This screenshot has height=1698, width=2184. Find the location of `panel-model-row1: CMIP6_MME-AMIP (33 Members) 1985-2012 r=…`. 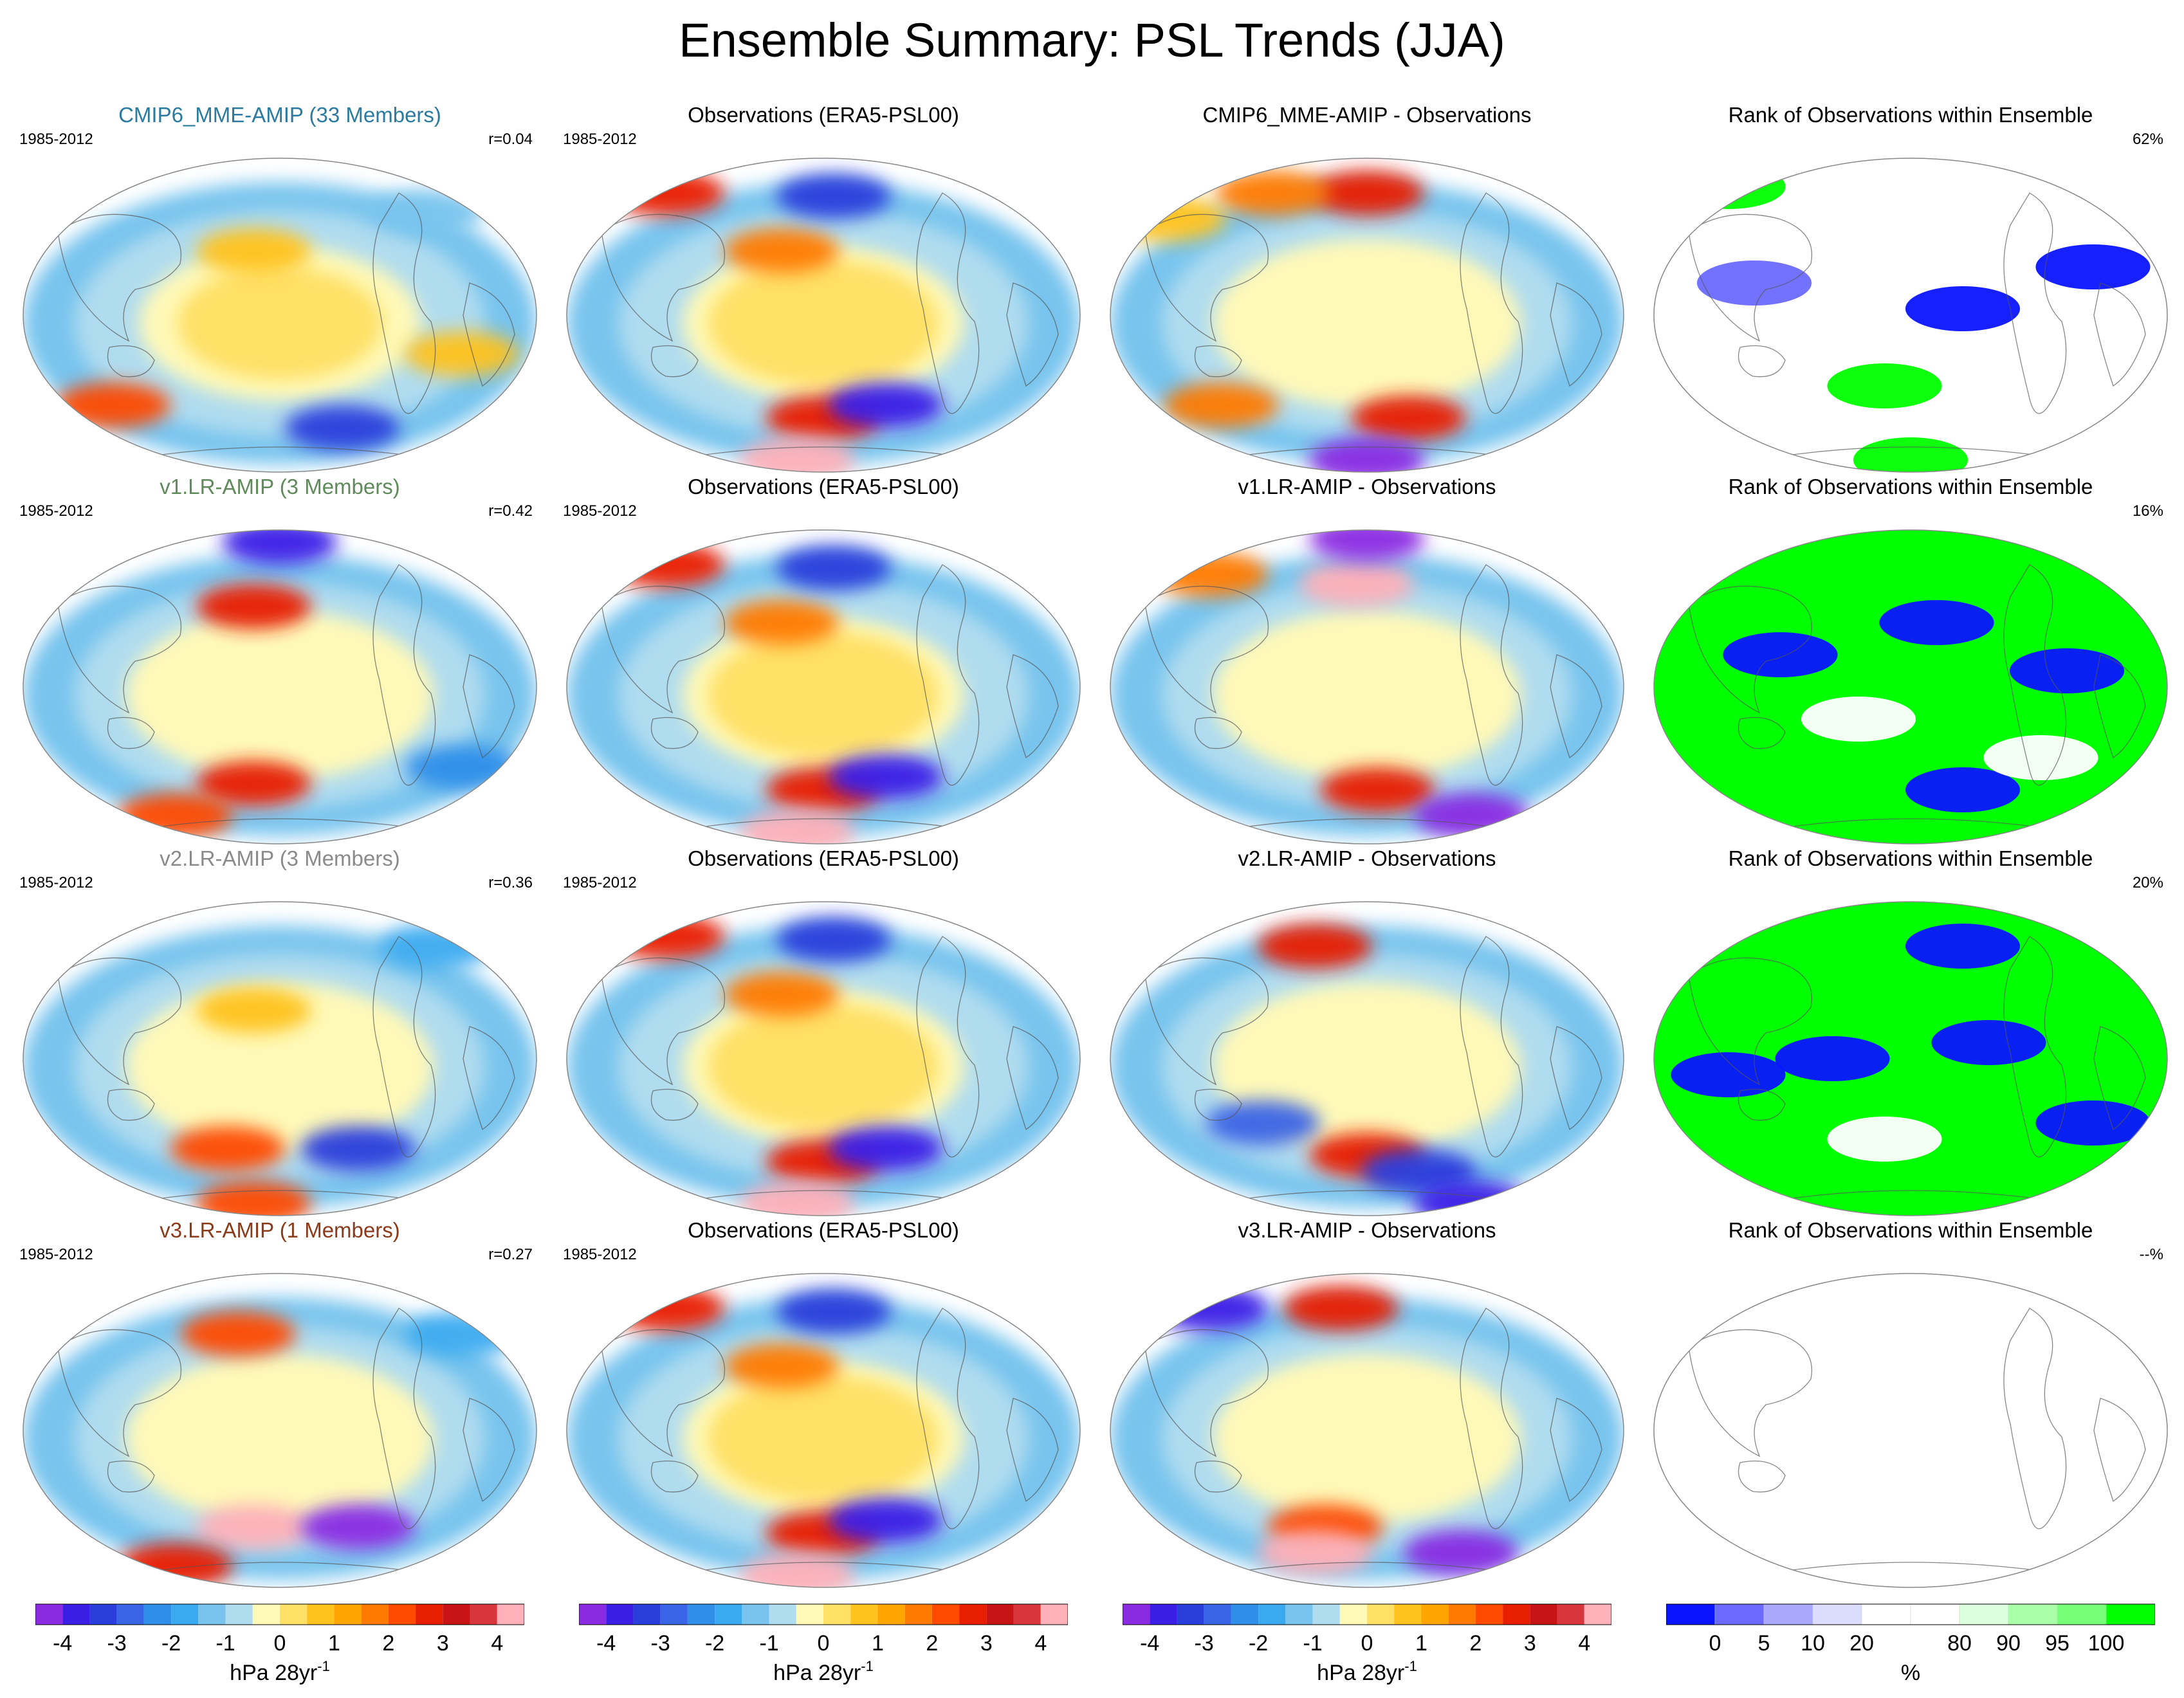

panel-model-row1: CMIP6_MME-AMIP (33 Members) 1985-2012 r=… is located at coordinates (280, 289).